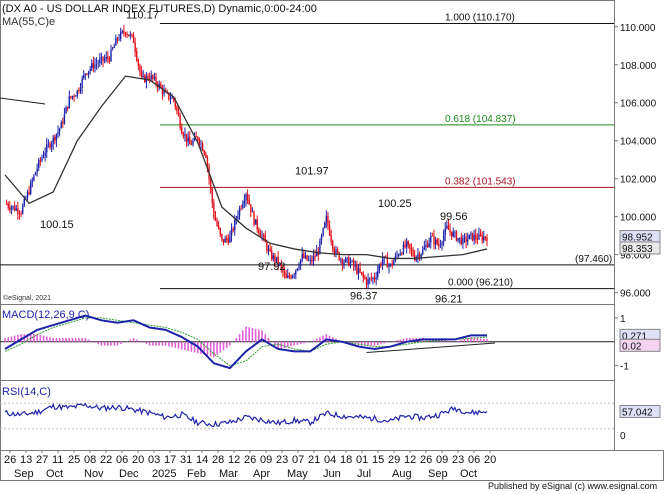  What do you see at coordinates (28, 22) in the screenshot?
I see `ma-label: MA(55,C)e` at bounding box center [28, 22].